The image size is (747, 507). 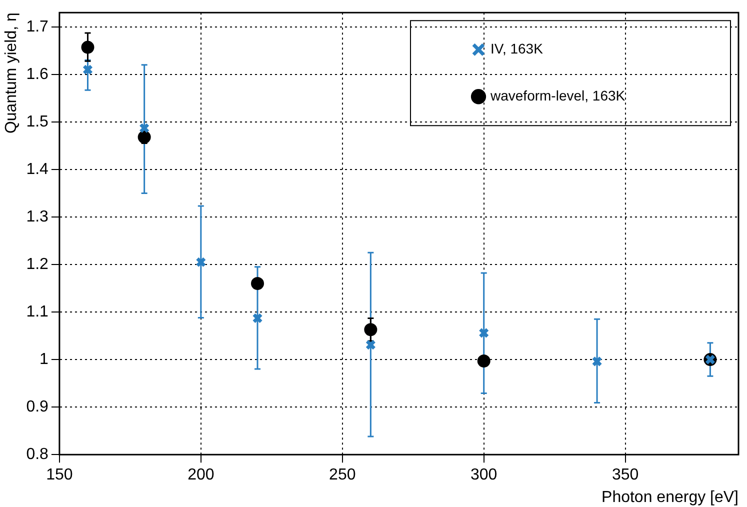 I want to click on x-tick-label: 250, so click(x=342, y=475).